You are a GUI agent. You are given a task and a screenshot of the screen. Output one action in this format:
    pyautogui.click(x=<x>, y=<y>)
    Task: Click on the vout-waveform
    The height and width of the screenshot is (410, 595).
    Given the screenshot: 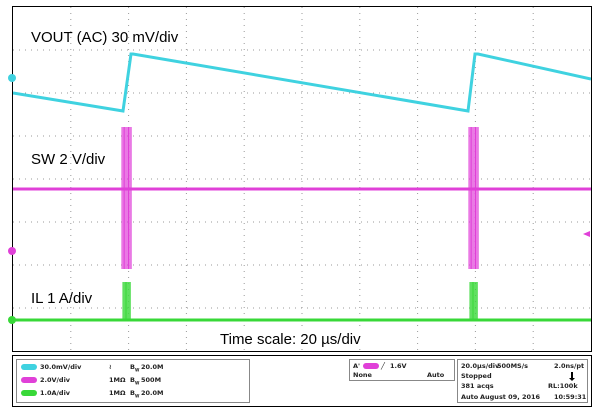 What is the action you would take?
    pyautogui.click(x=302, y=82)
    